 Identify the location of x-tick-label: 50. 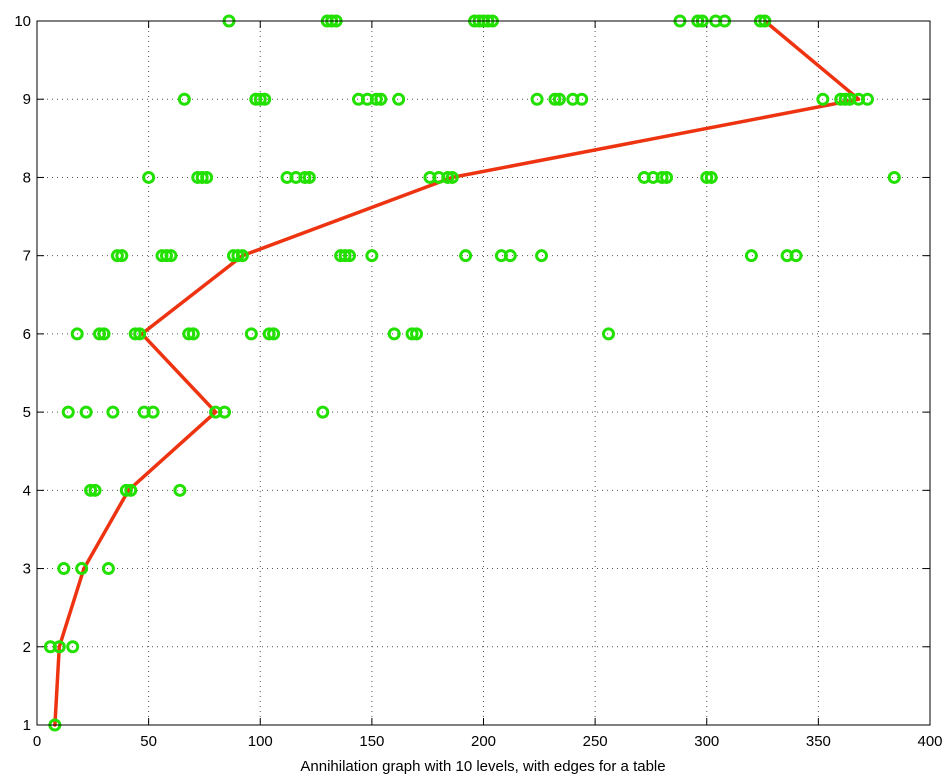
(148, 741).